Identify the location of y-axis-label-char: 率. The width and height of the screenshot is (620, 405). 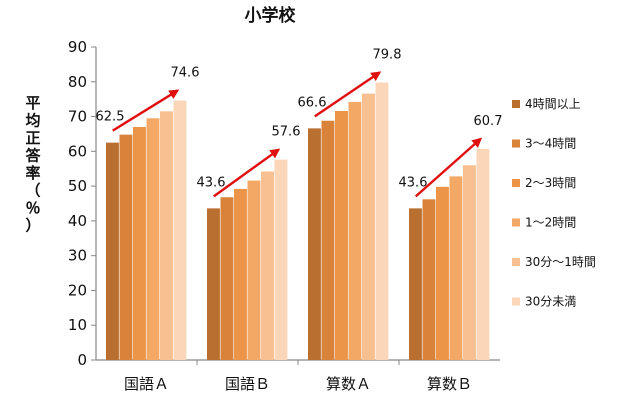
(32, 173).